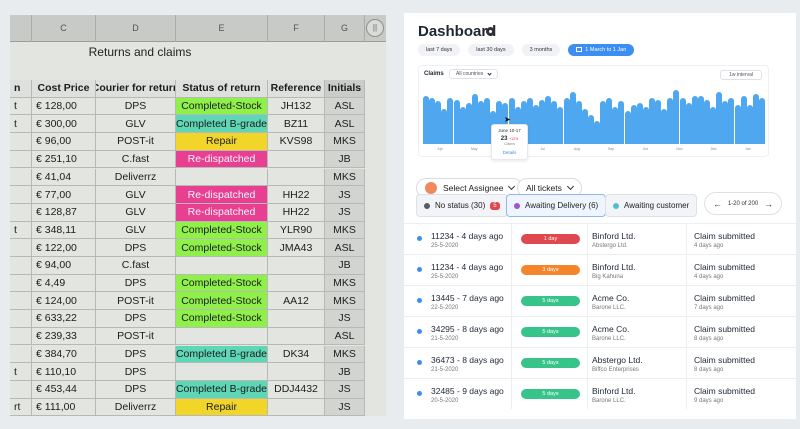 The width and height of the screenshot is (800, 429). Describe the element at coordinates (296, 142) in the screenshot. I see `sheet-cell-ref: KVS98` at that location.